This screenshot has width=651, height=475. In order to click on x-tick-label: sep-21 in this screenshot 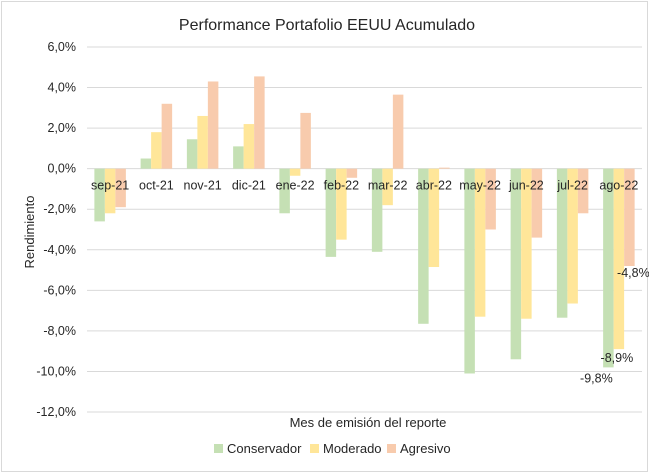, I will do `click(110, 186)`.